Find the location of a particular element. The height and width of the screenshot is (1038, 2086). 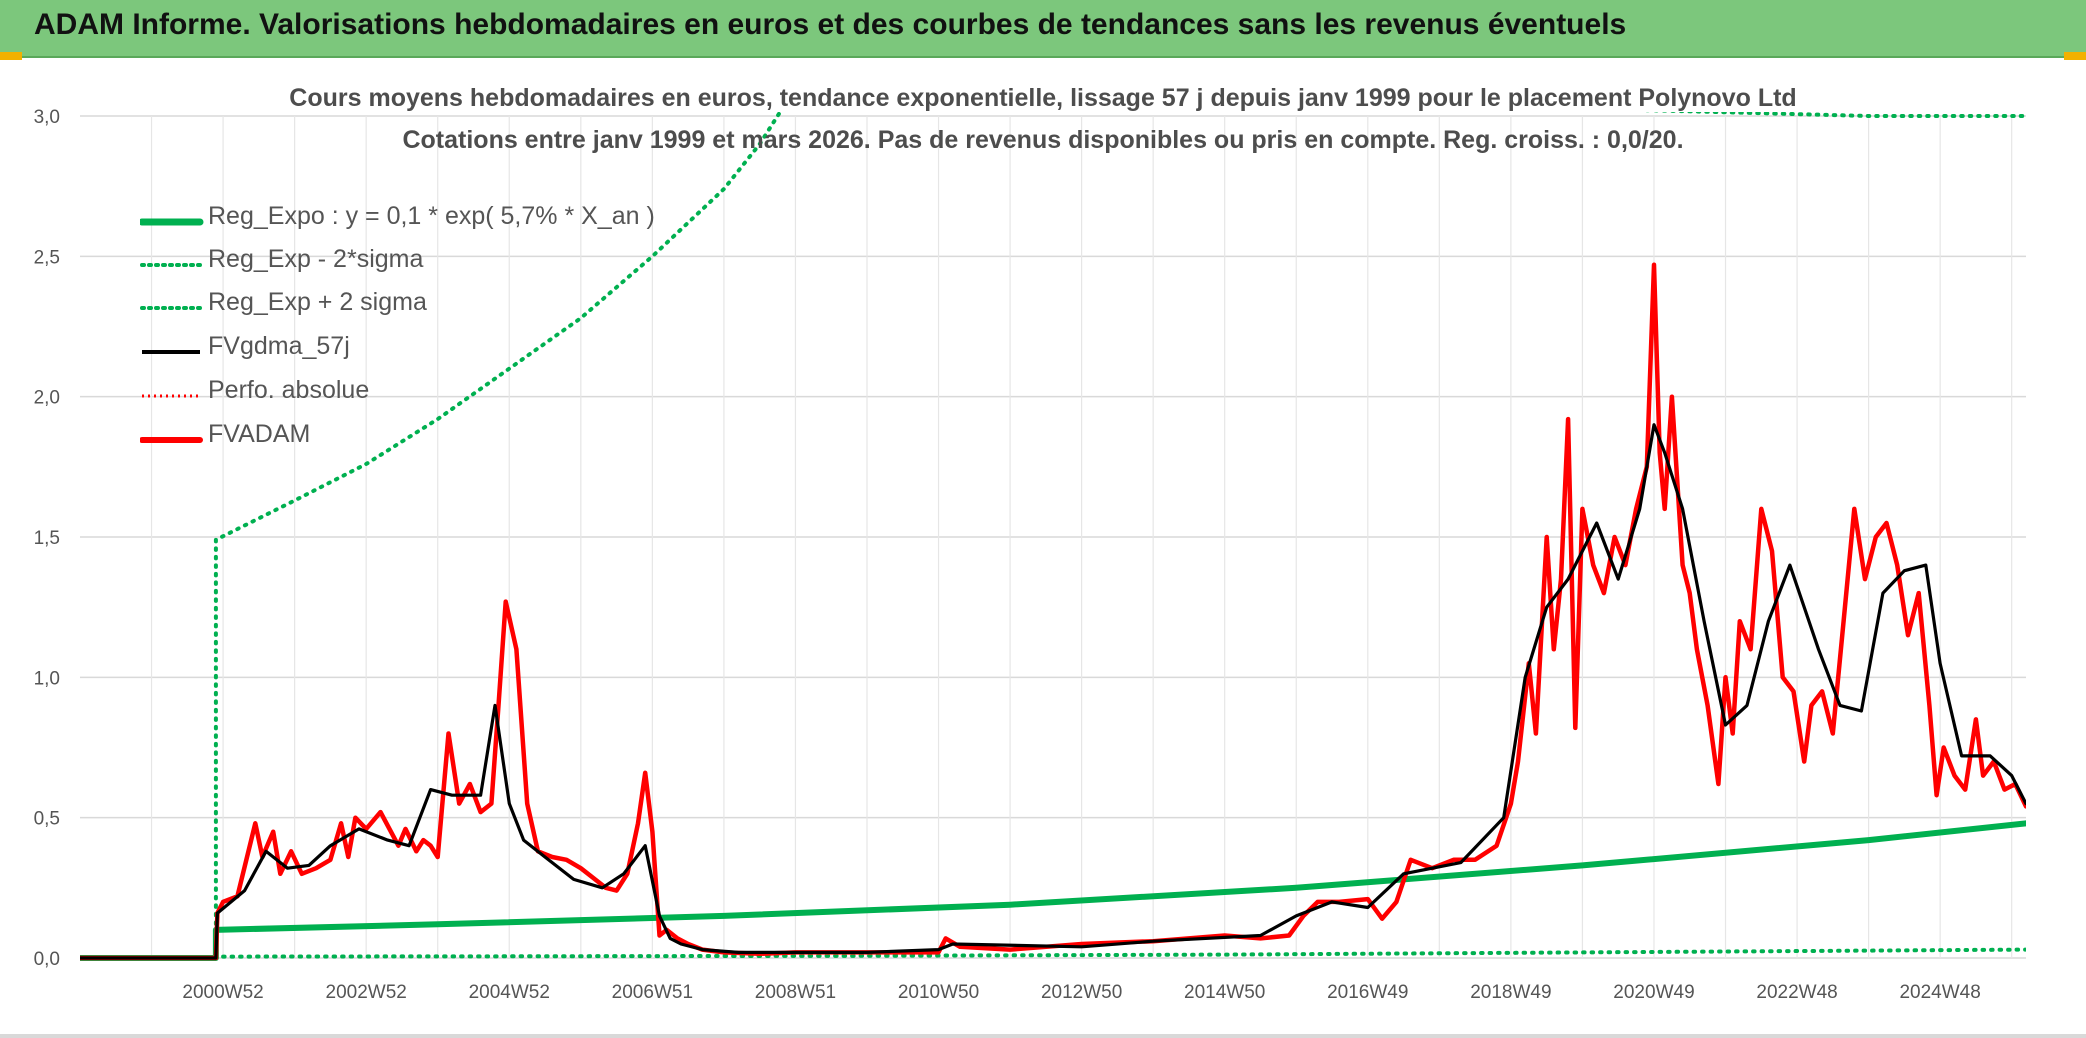

y-tick-label: 1,5 is located at coordinates (47, 538).